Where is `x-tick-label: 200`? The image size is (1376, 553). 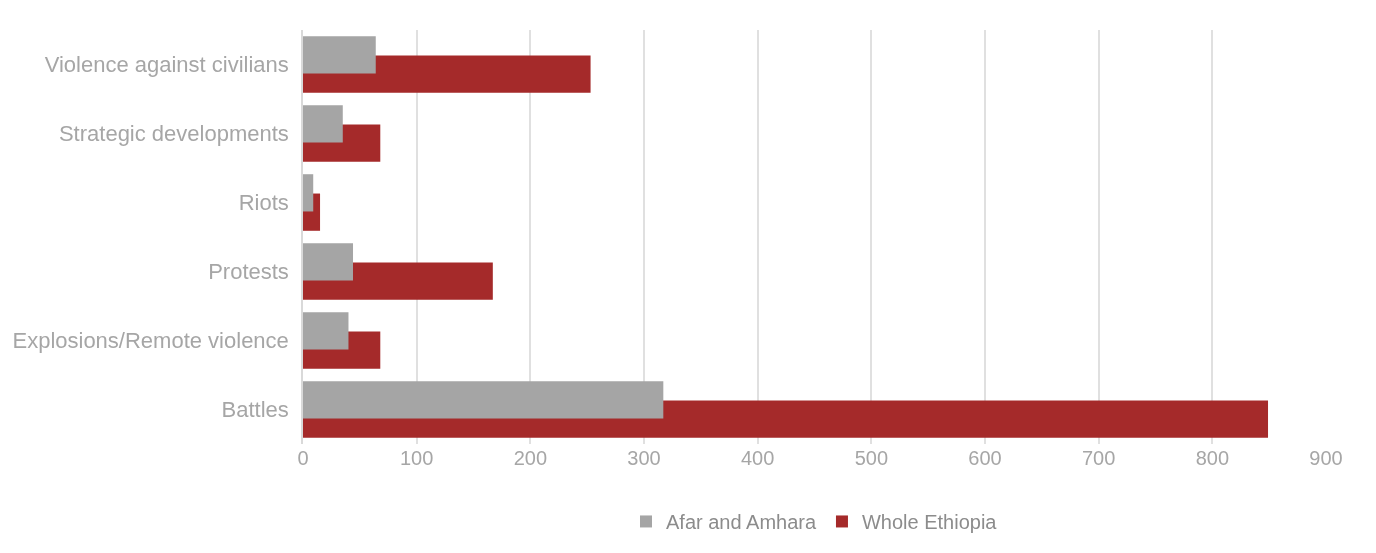 x-tick-label: 200 is located at coordinates (530, 458).